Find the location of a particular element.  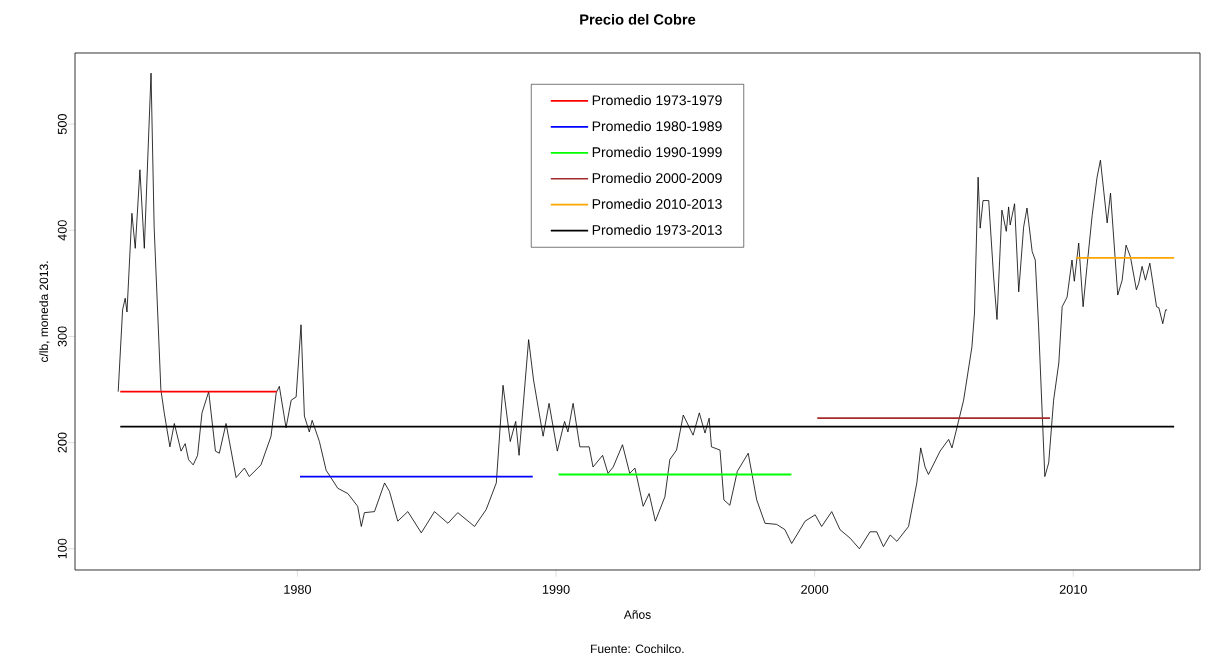

legend-label: Promedio 1973-2013 is located at coordinates (657, 229).